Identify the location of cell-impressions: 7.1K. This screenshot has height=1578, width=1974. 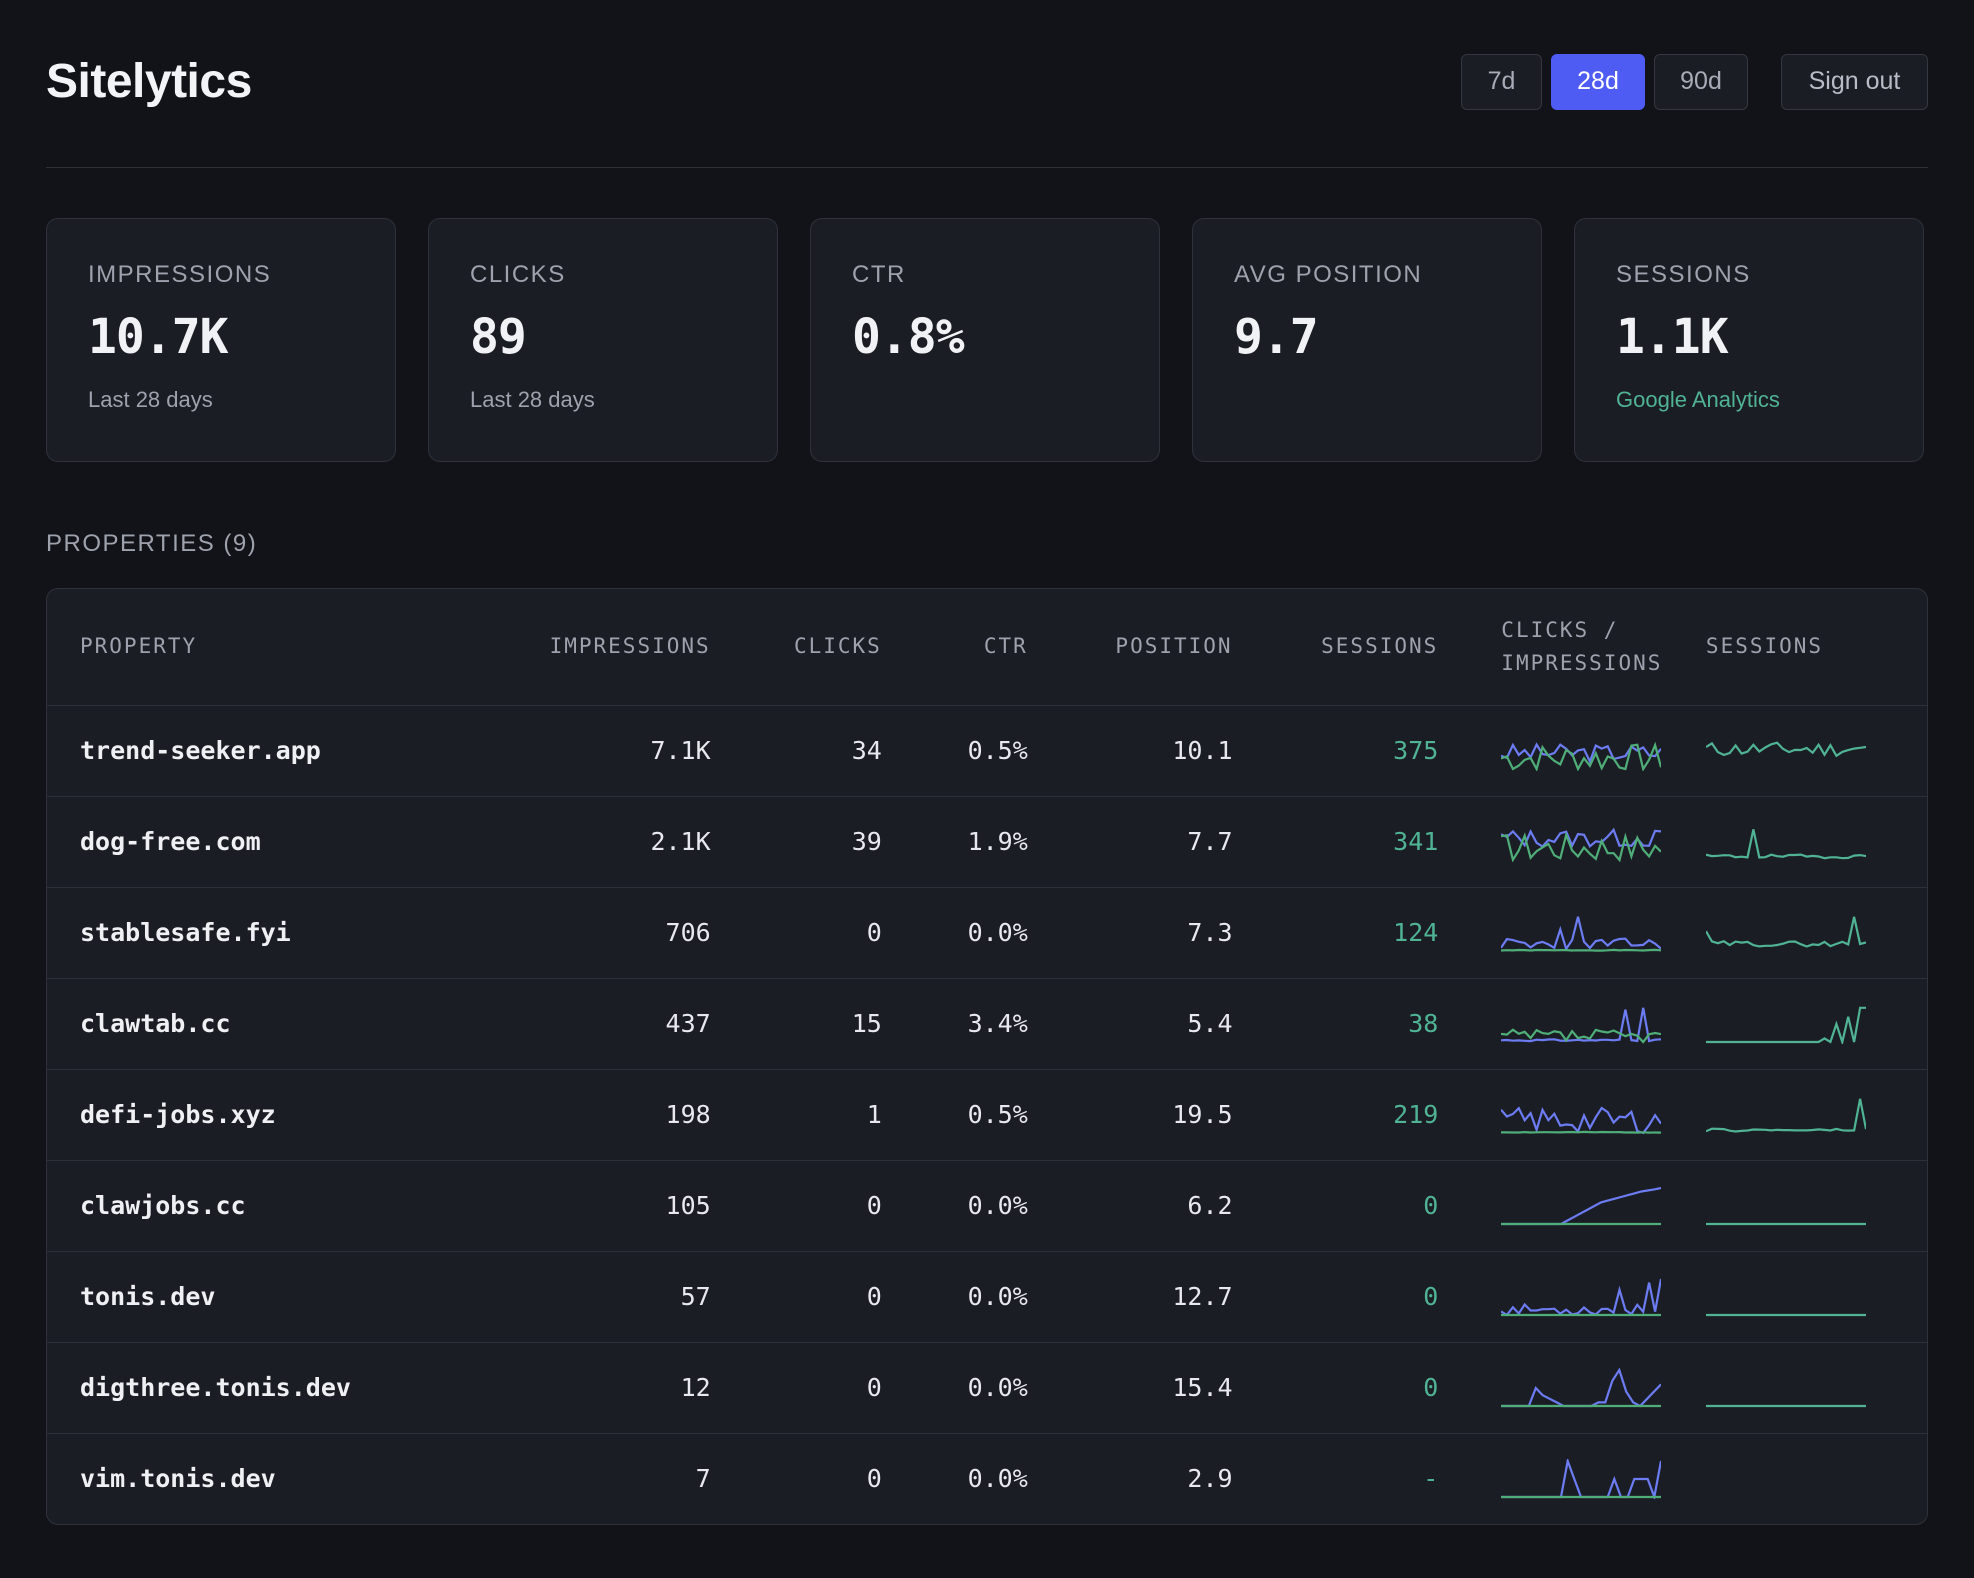
(680, 750).